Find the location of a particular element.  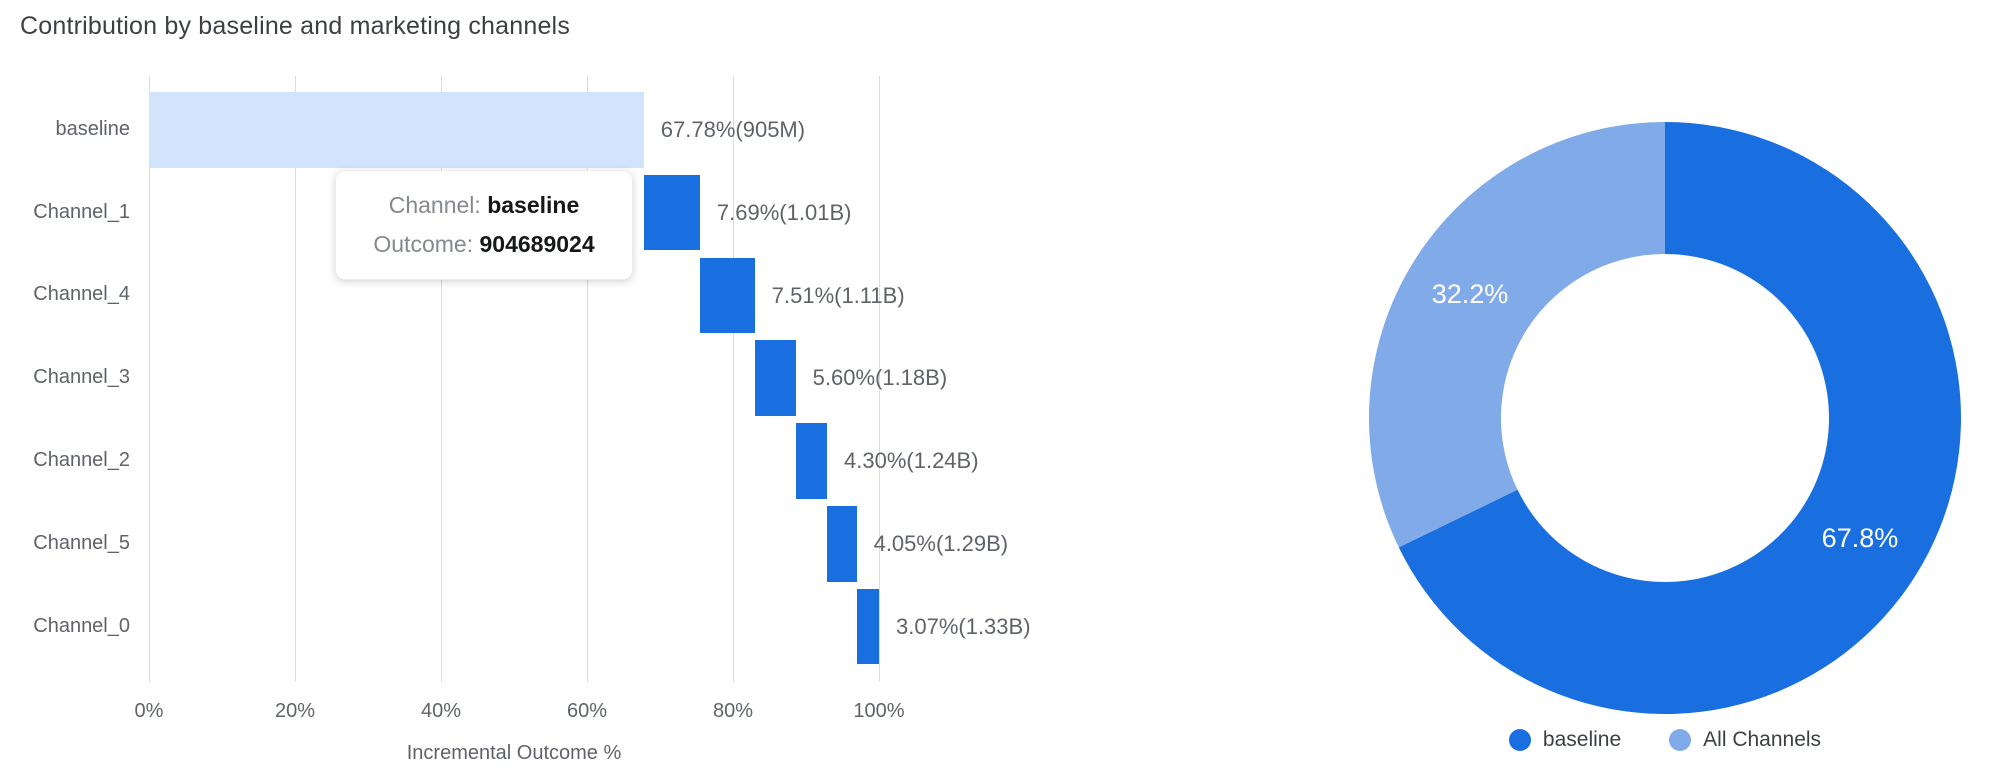

tooltip-channel-label: Channel: is located at coordinates (434, 205).